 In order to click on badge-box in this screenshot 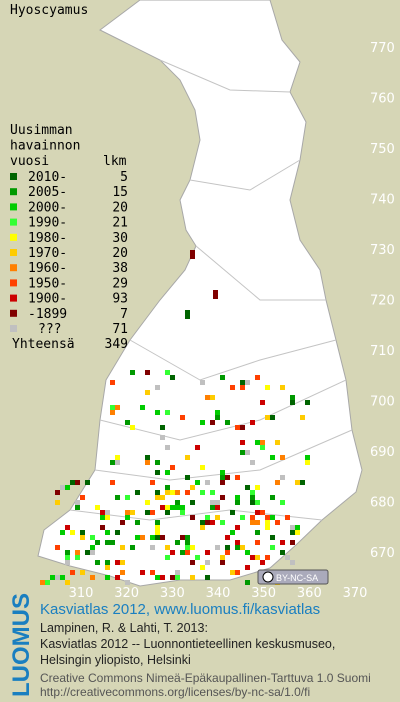, I will do `click(293, 577)`.